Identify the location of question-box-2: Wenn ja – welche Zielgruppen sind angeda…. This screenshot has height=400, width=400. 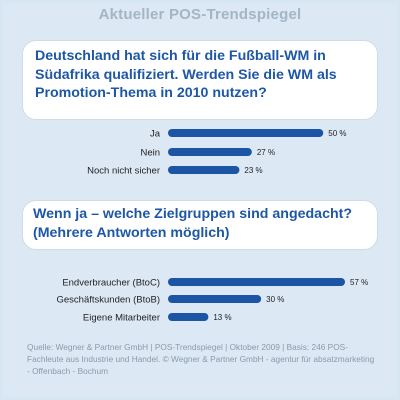
(200, 225).